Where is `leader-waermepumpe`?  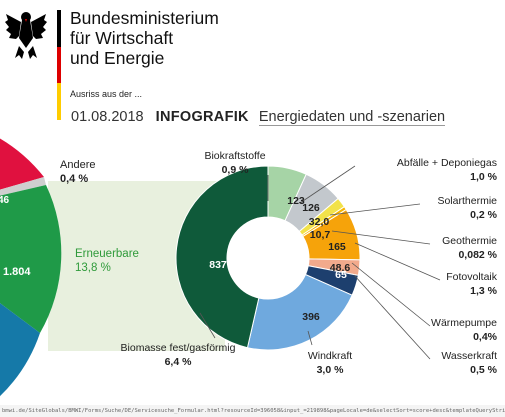
leader-waermepumpe is located at coordinates (391, 294).